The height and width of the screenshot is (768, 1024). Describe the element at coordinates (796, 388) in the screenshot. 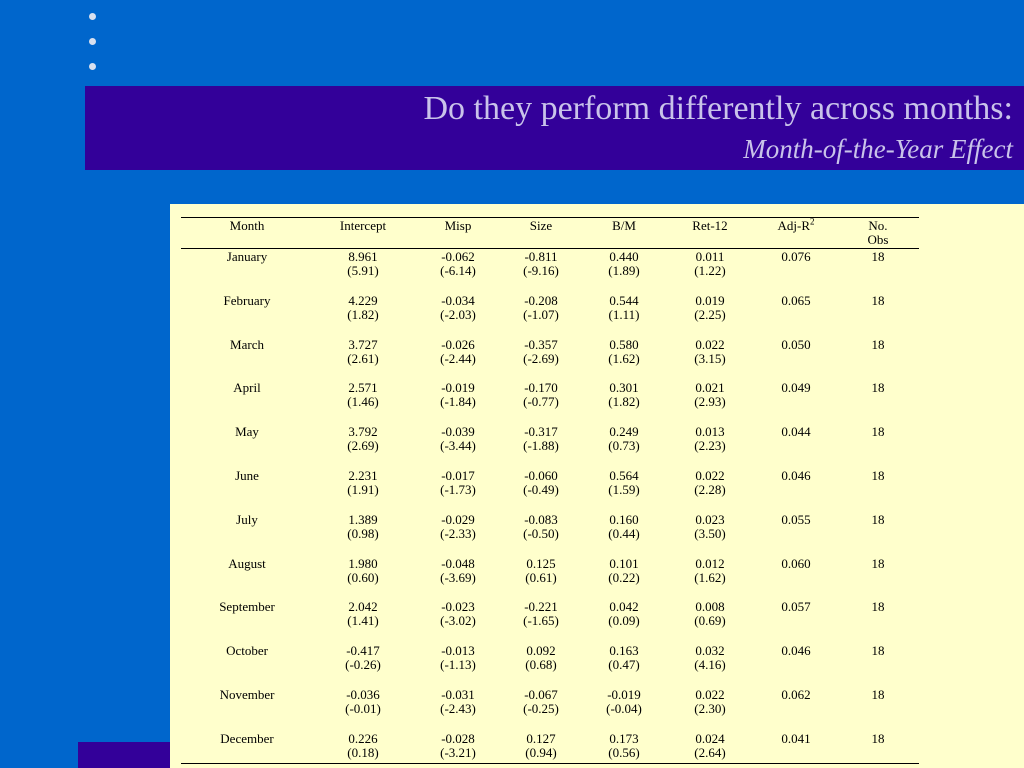

I see `cell-adjr-value: 0.049` at that location.